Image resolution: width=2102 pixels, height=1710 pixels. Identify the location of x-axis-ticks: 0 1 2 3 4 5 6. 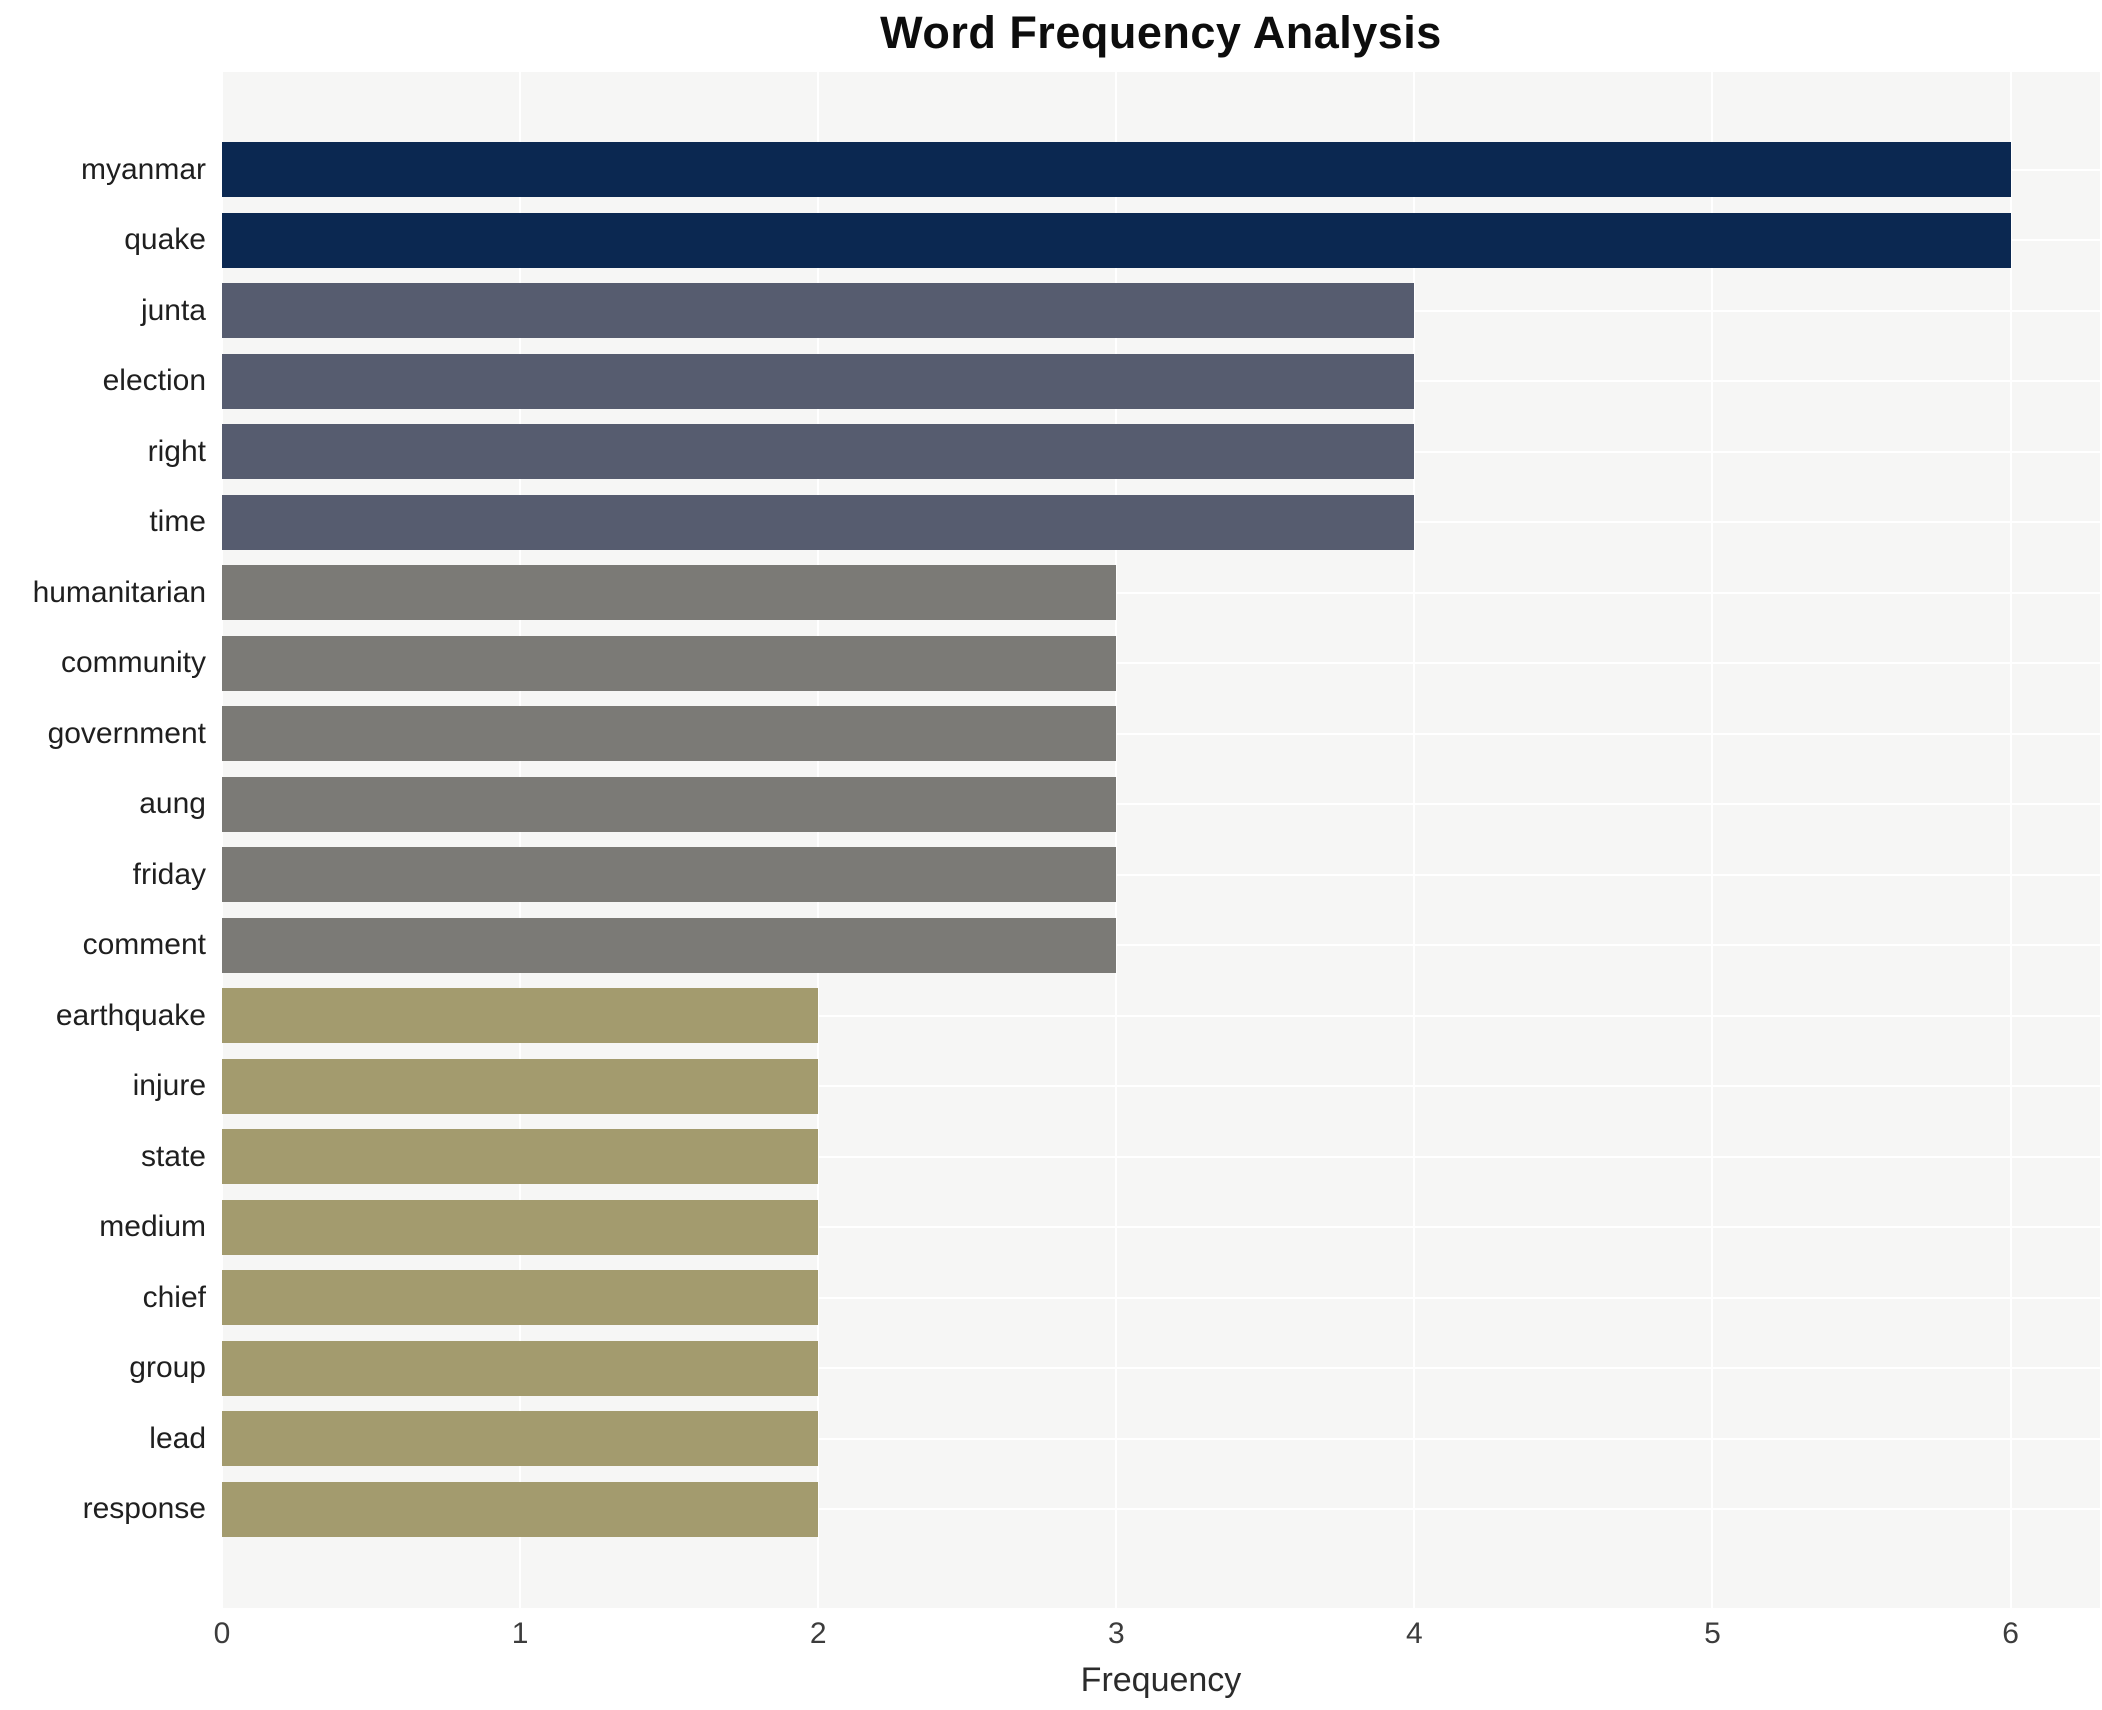
(1051, 1634).